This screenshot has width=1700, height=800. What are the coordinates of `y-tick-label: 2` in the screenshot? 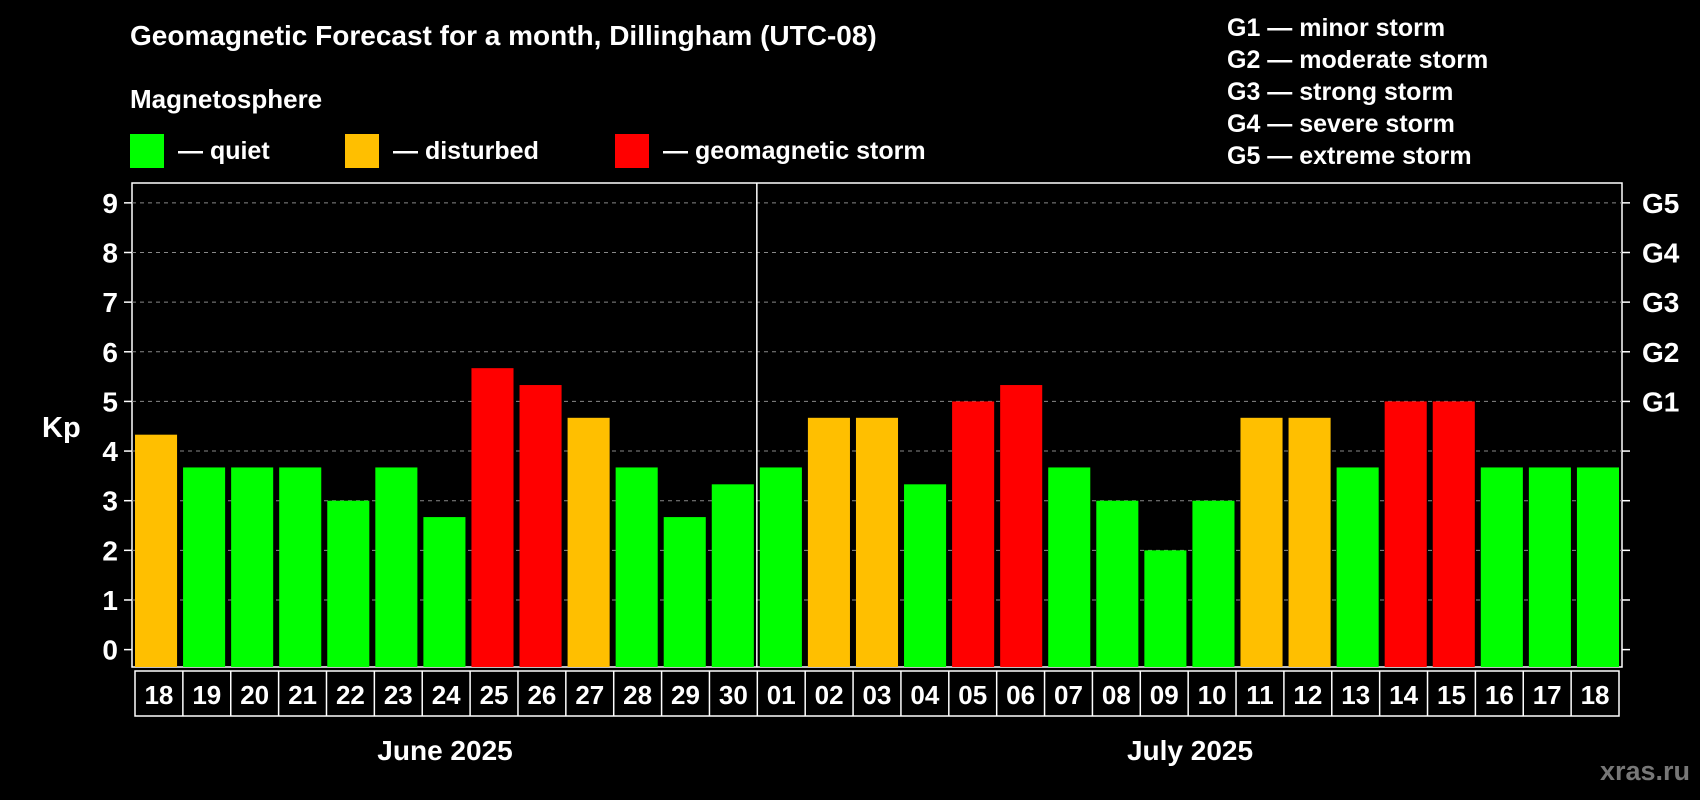 It's located at (110, 550).